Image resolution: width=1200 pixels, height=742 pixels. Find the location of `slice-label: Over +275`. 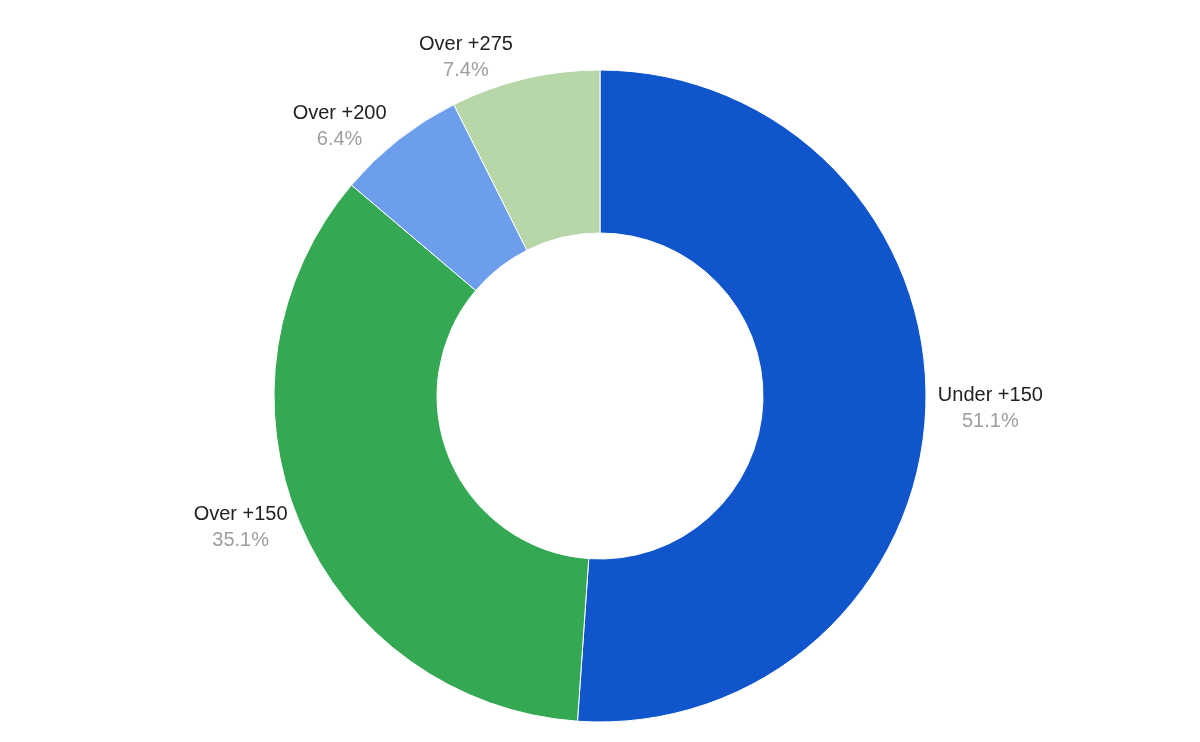

slice-label: Over +275 is located at coordinates (465, 43).